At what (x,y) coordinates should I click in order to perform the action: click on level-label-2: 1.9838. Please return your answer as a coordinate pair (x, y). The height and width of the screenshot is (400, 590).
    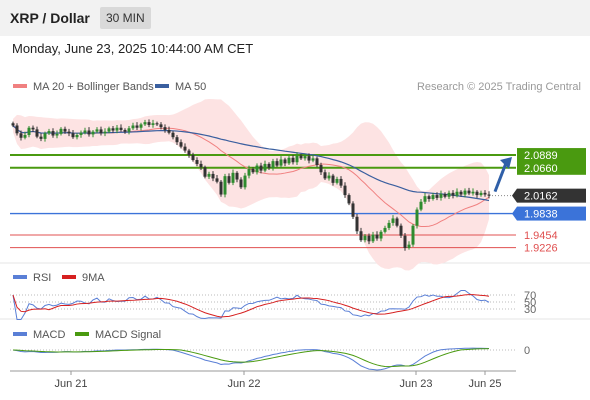
    Looking at the image, I should click on (541, 215).